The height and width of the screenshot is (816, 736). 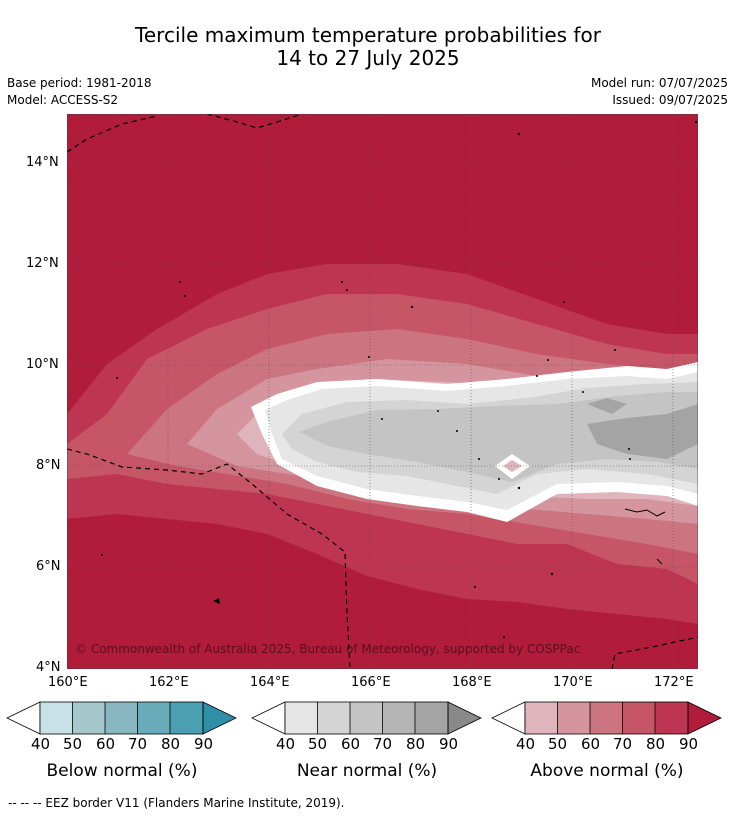 I want to click on colorbar-above-normal-label-50: 50, so click(x=558, y=744).